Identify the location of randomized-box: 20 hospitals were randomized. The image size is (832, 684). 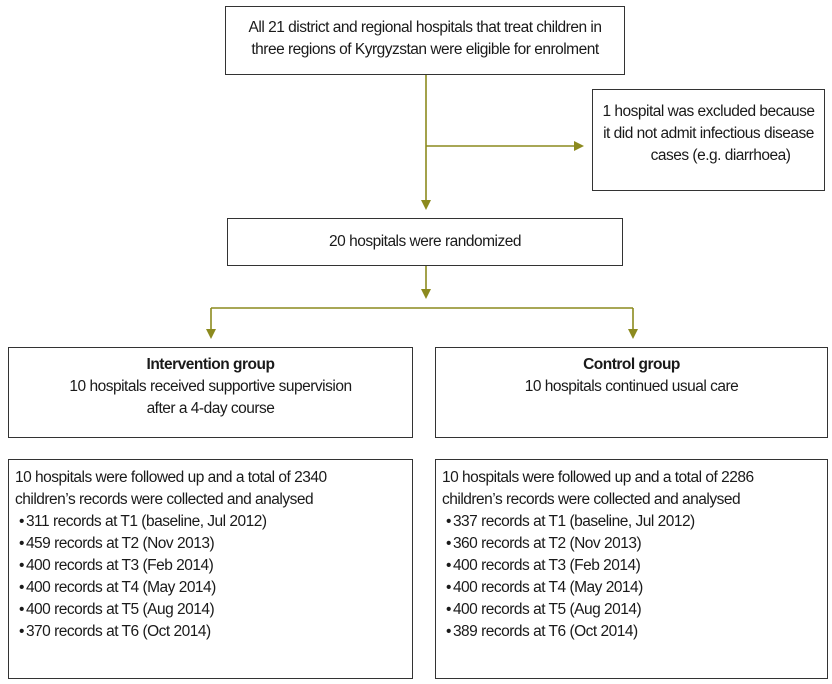
(425, 242).